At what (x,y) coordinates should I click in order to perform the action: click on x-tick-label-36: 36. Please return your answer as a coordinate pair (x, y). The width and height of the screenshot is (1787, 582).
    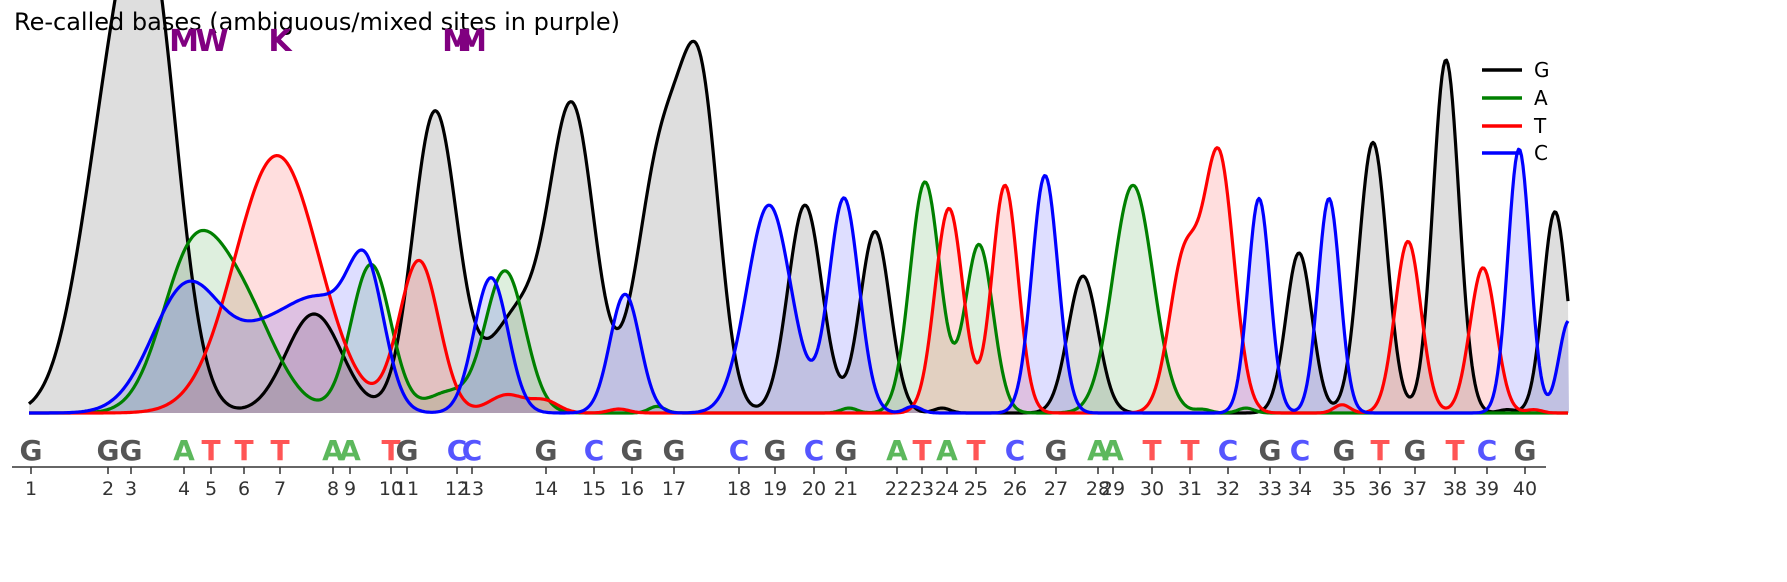
    Looking at the image, I should click on (1380, 489).